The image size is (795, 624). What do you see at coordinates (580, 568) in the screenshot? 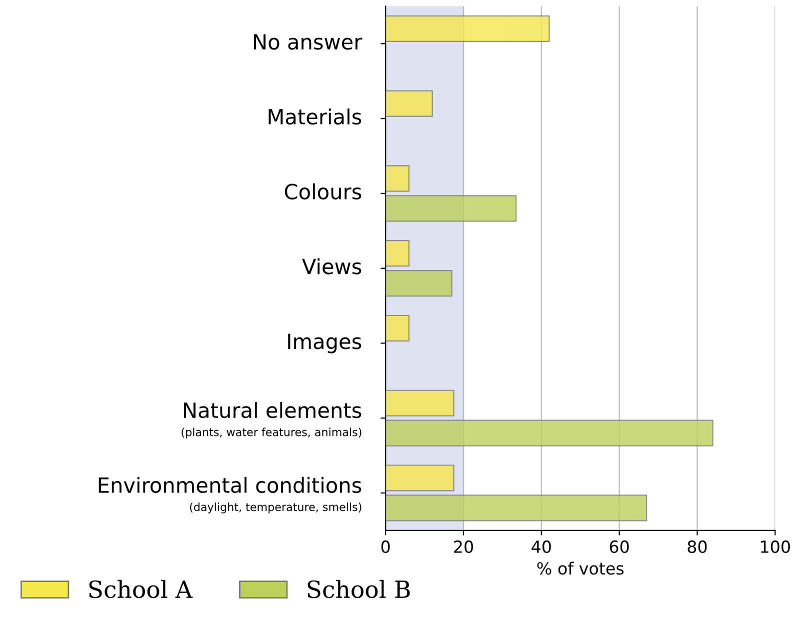
I see `x-axis-title: % of votes` at bounding box center [580, 568].